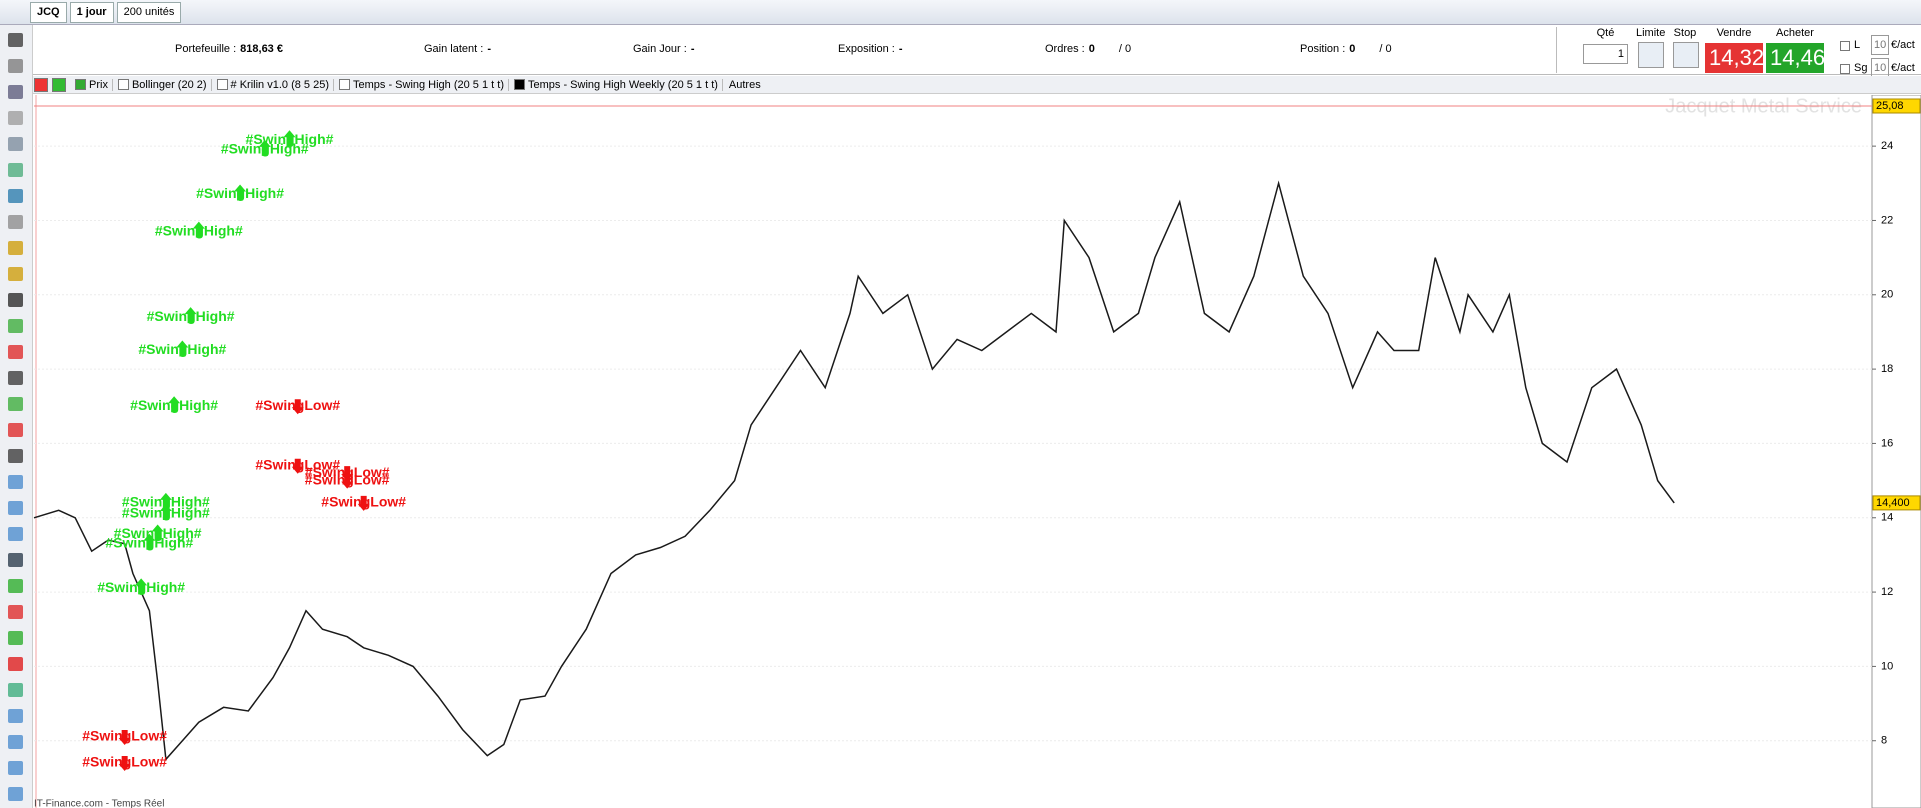 The height and width of the screenshot is (808, 1921). I want to click on top-marker-box, so click(1896, 106).